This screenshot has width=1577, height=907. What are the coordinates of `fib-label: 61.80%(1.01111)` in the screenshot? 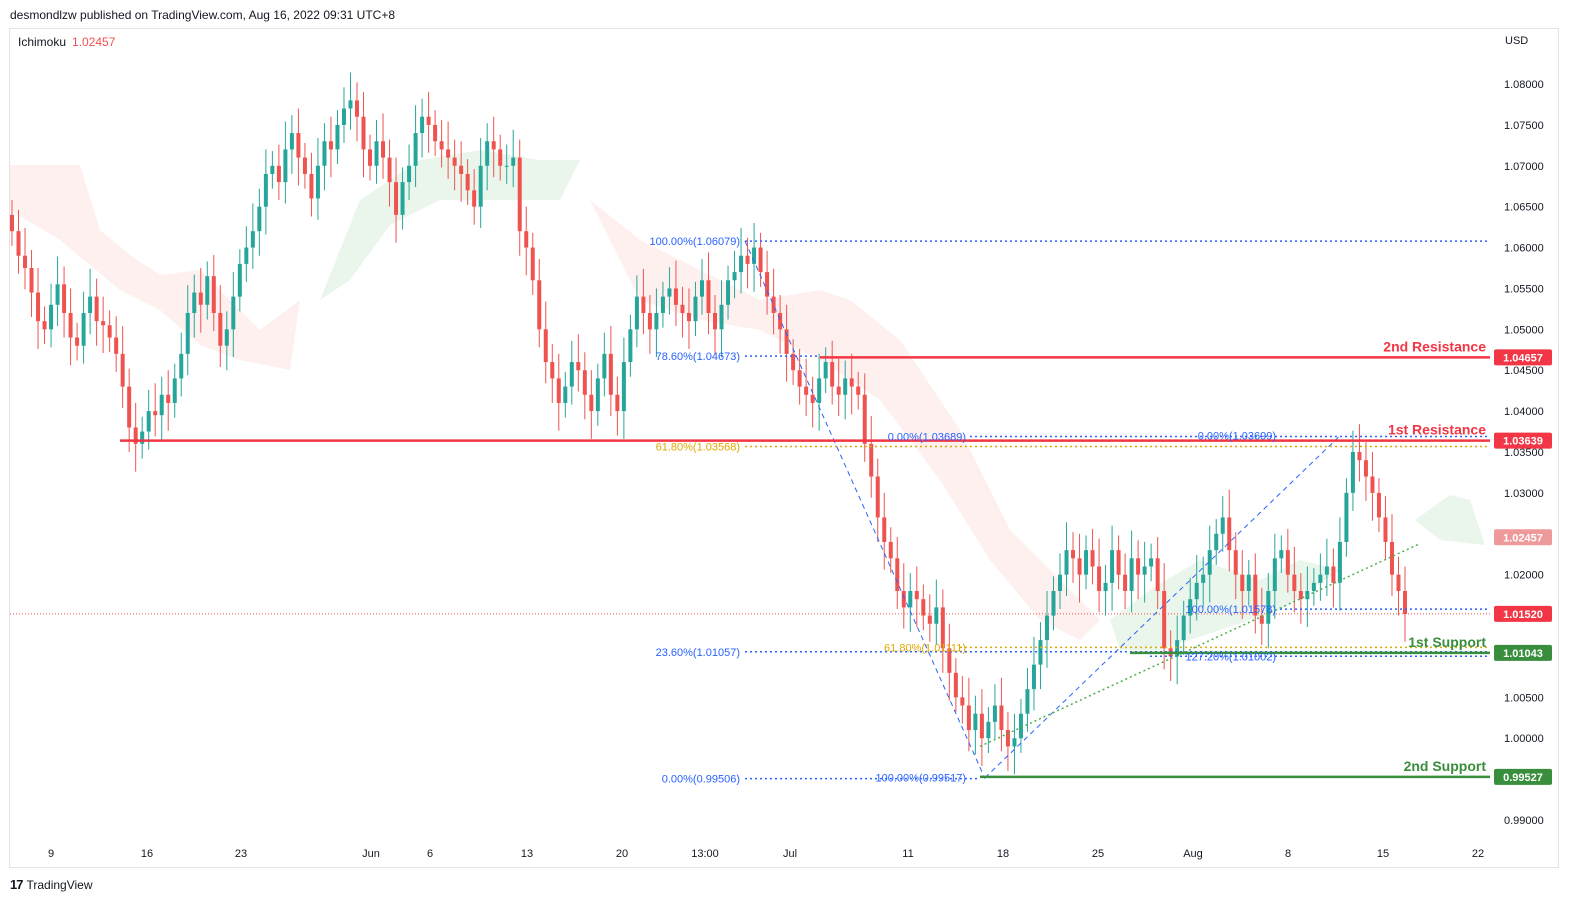 It's located at (925, 648).